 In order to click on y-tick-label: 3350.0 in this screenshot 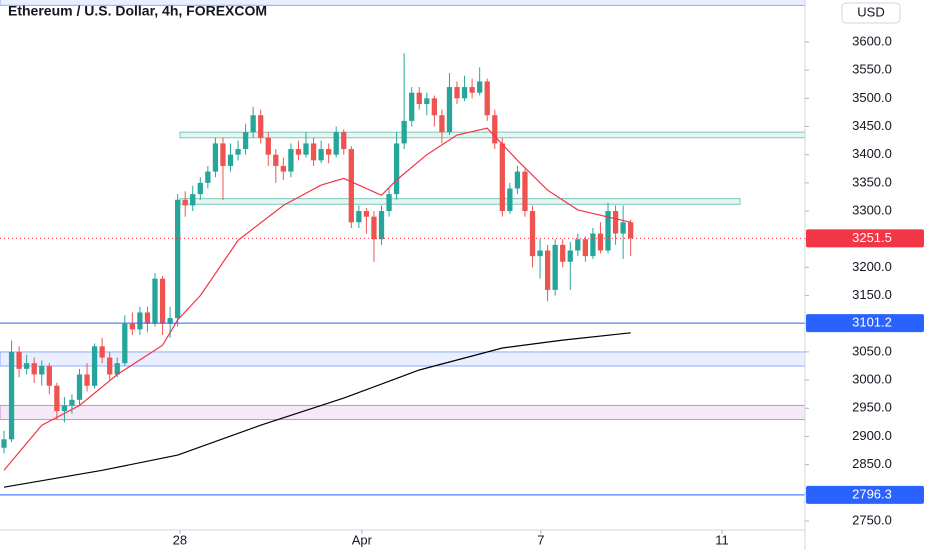, I will do `click(872, 181)`.